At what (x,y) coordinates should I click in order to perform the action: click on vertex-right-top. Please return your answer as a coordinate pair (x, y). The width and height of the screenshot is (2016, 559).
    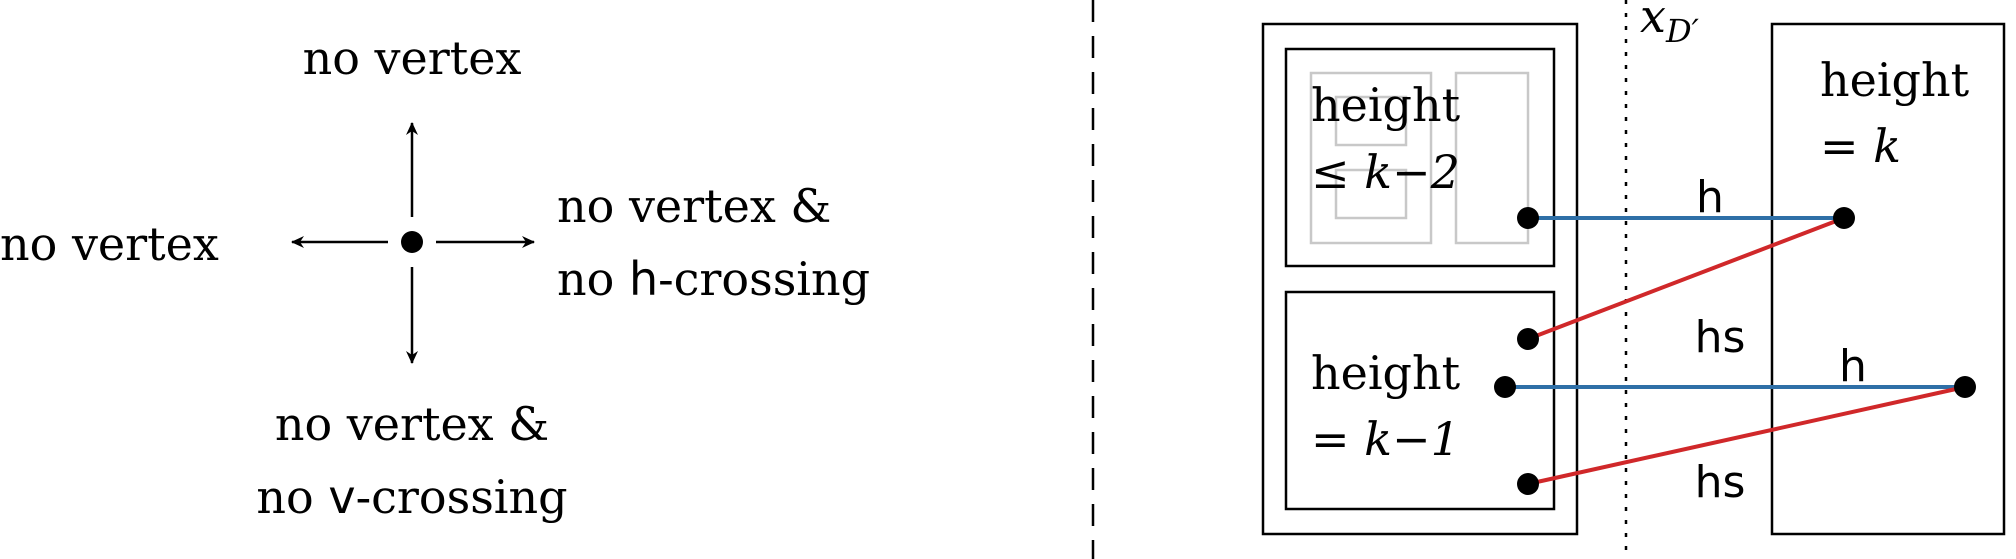
    Looking at the image, I should click on (1844, 218).